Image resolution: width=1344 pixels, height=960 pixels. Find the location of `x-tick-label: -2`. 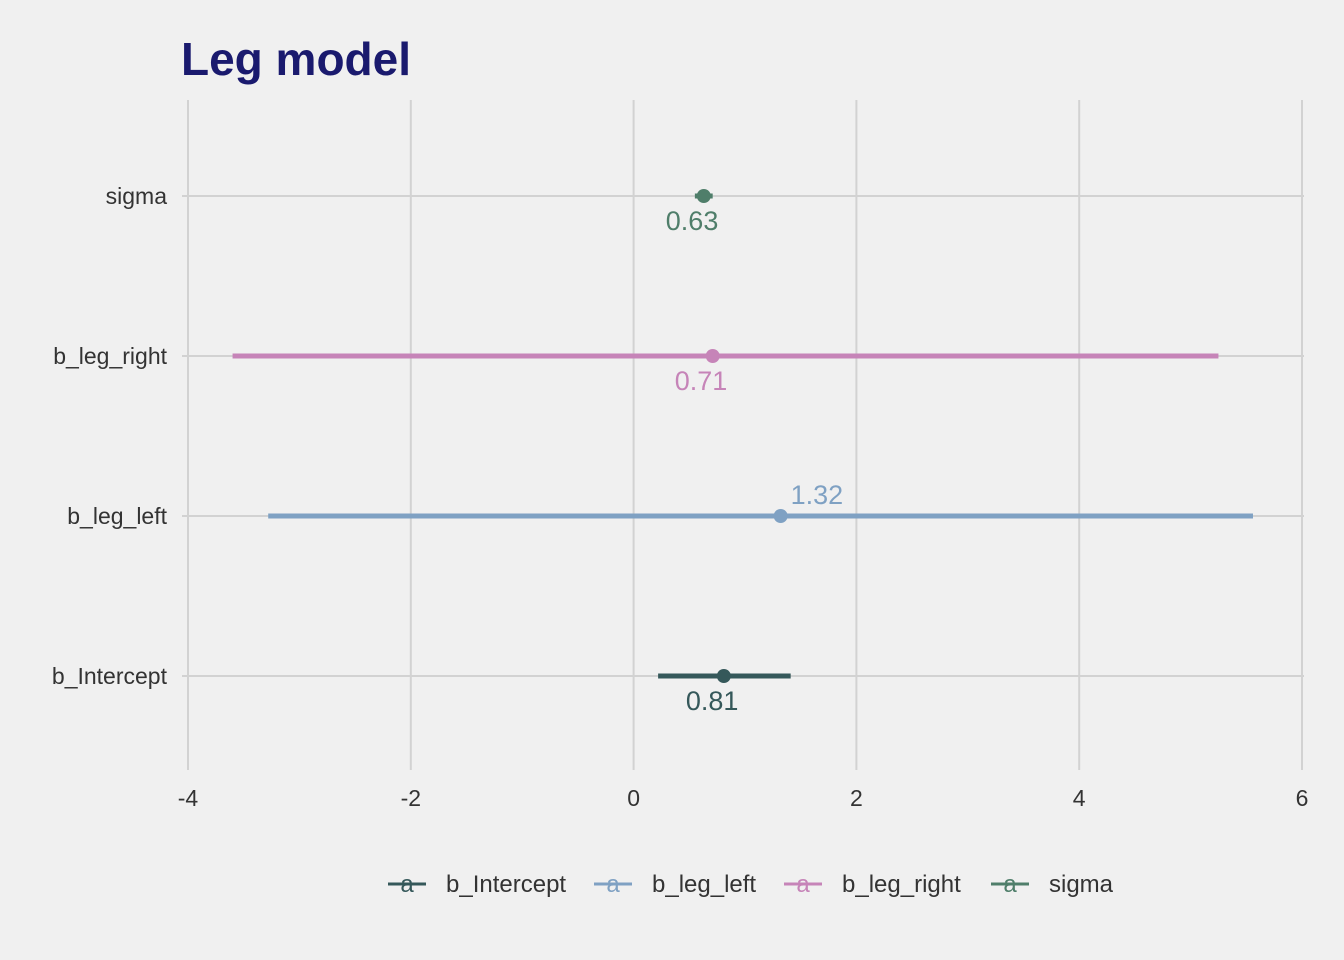

x-tick-label: -2 is located at coordinates (411, 798).